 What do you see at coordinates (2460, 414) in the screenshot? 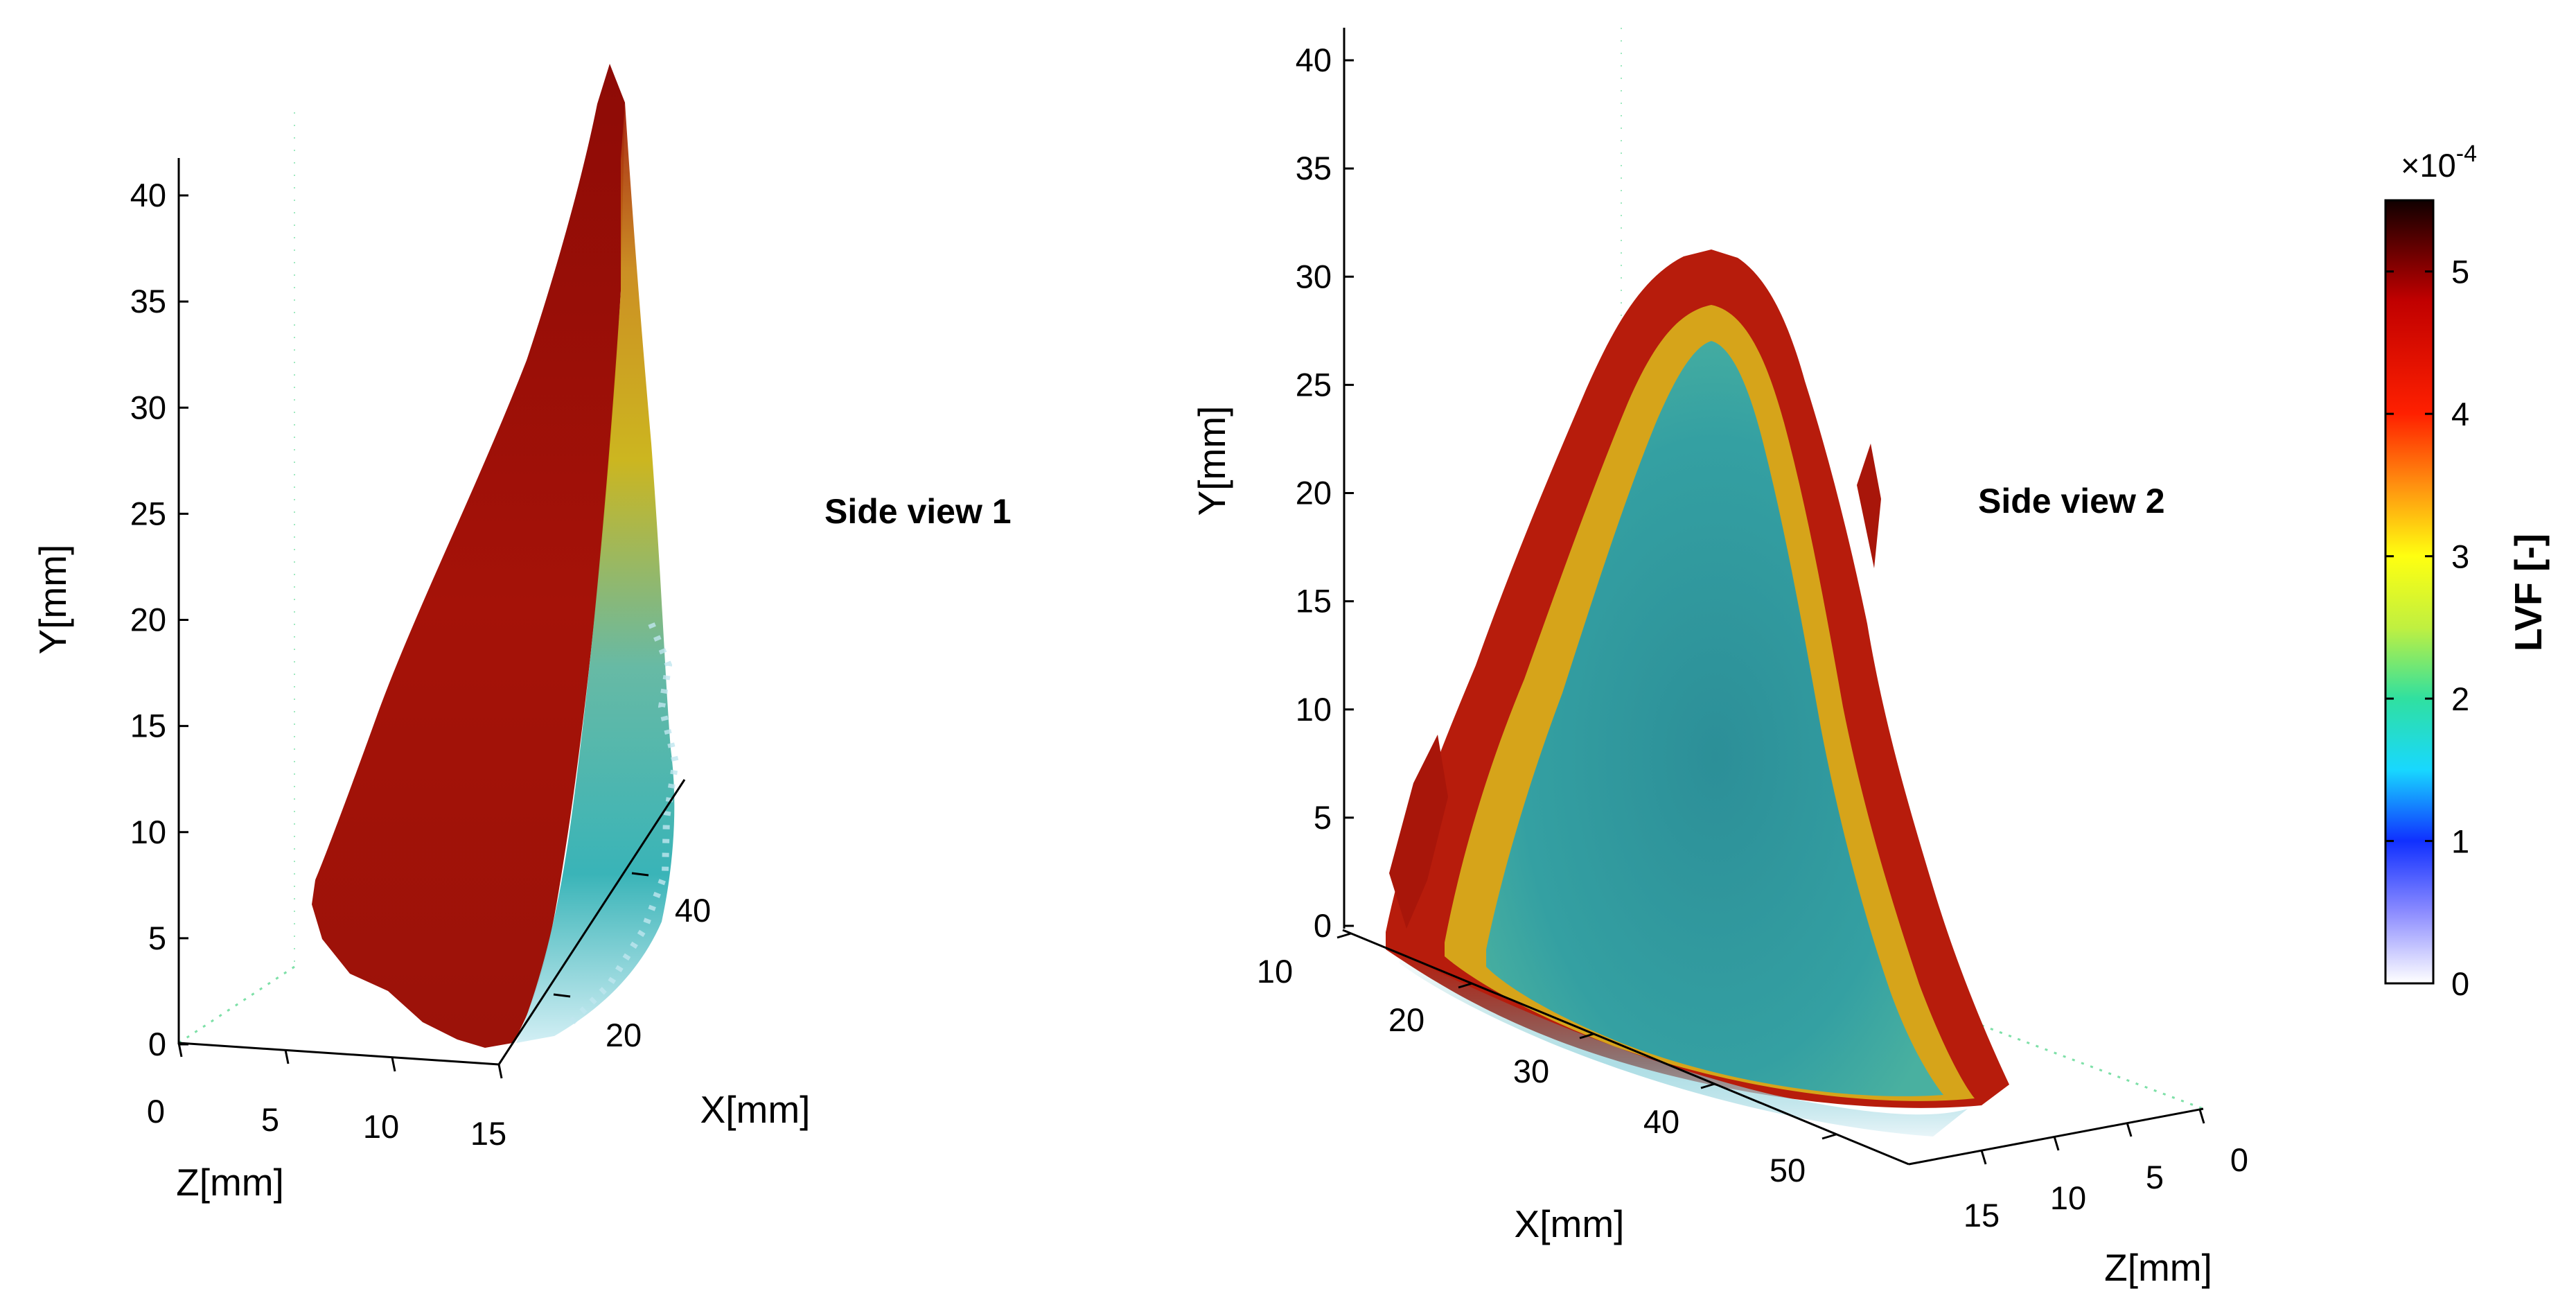
I see `colorbar-tick-label: 4` at bounding box center [2460, 414].